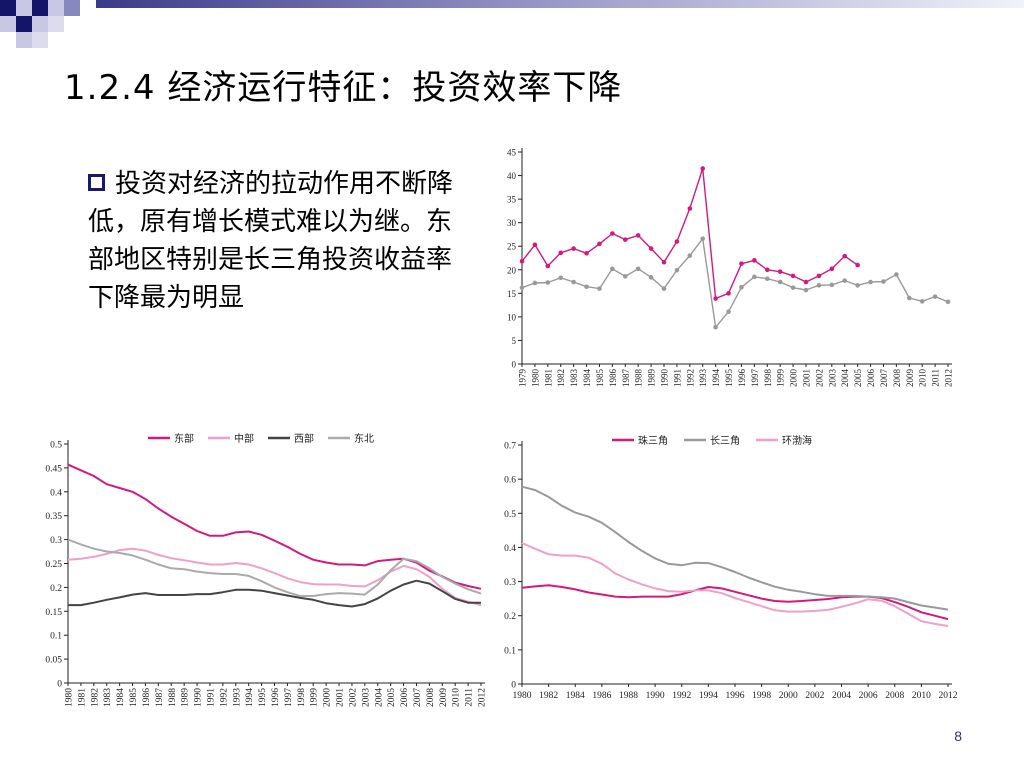 The width and height of the screenshot is (1024, 768). Describe the element at coordinates (512, 153) in the screenshot. I see `y-tick-label: 45` at that location.